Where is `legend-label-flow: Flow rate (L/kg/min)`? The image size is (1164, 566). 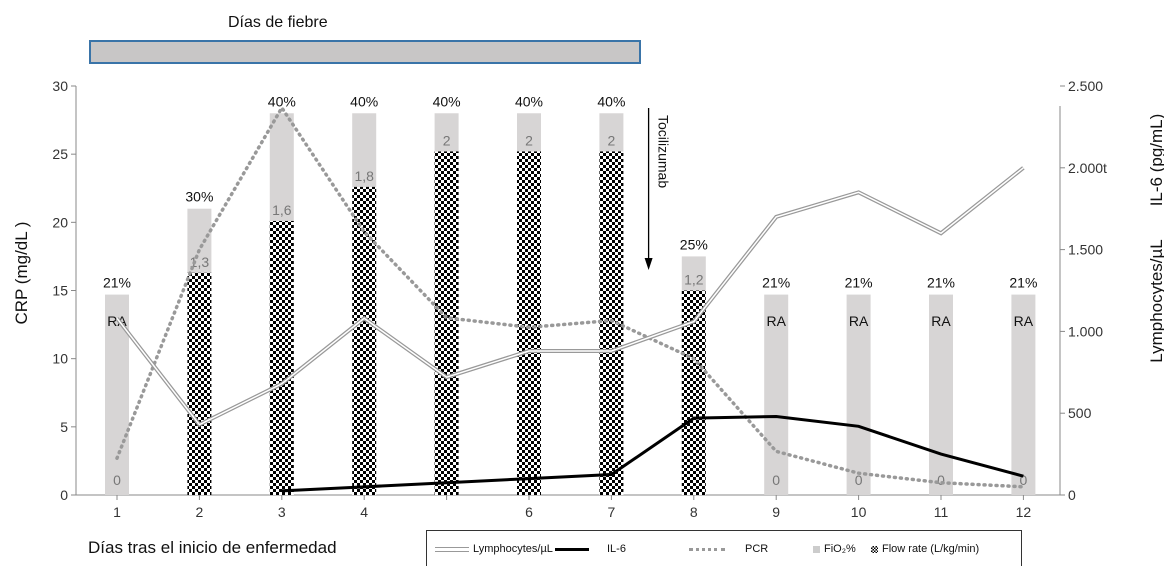
legend-label-flow: Flow rate (L/kg/min) is located at coordinates (931, 549).